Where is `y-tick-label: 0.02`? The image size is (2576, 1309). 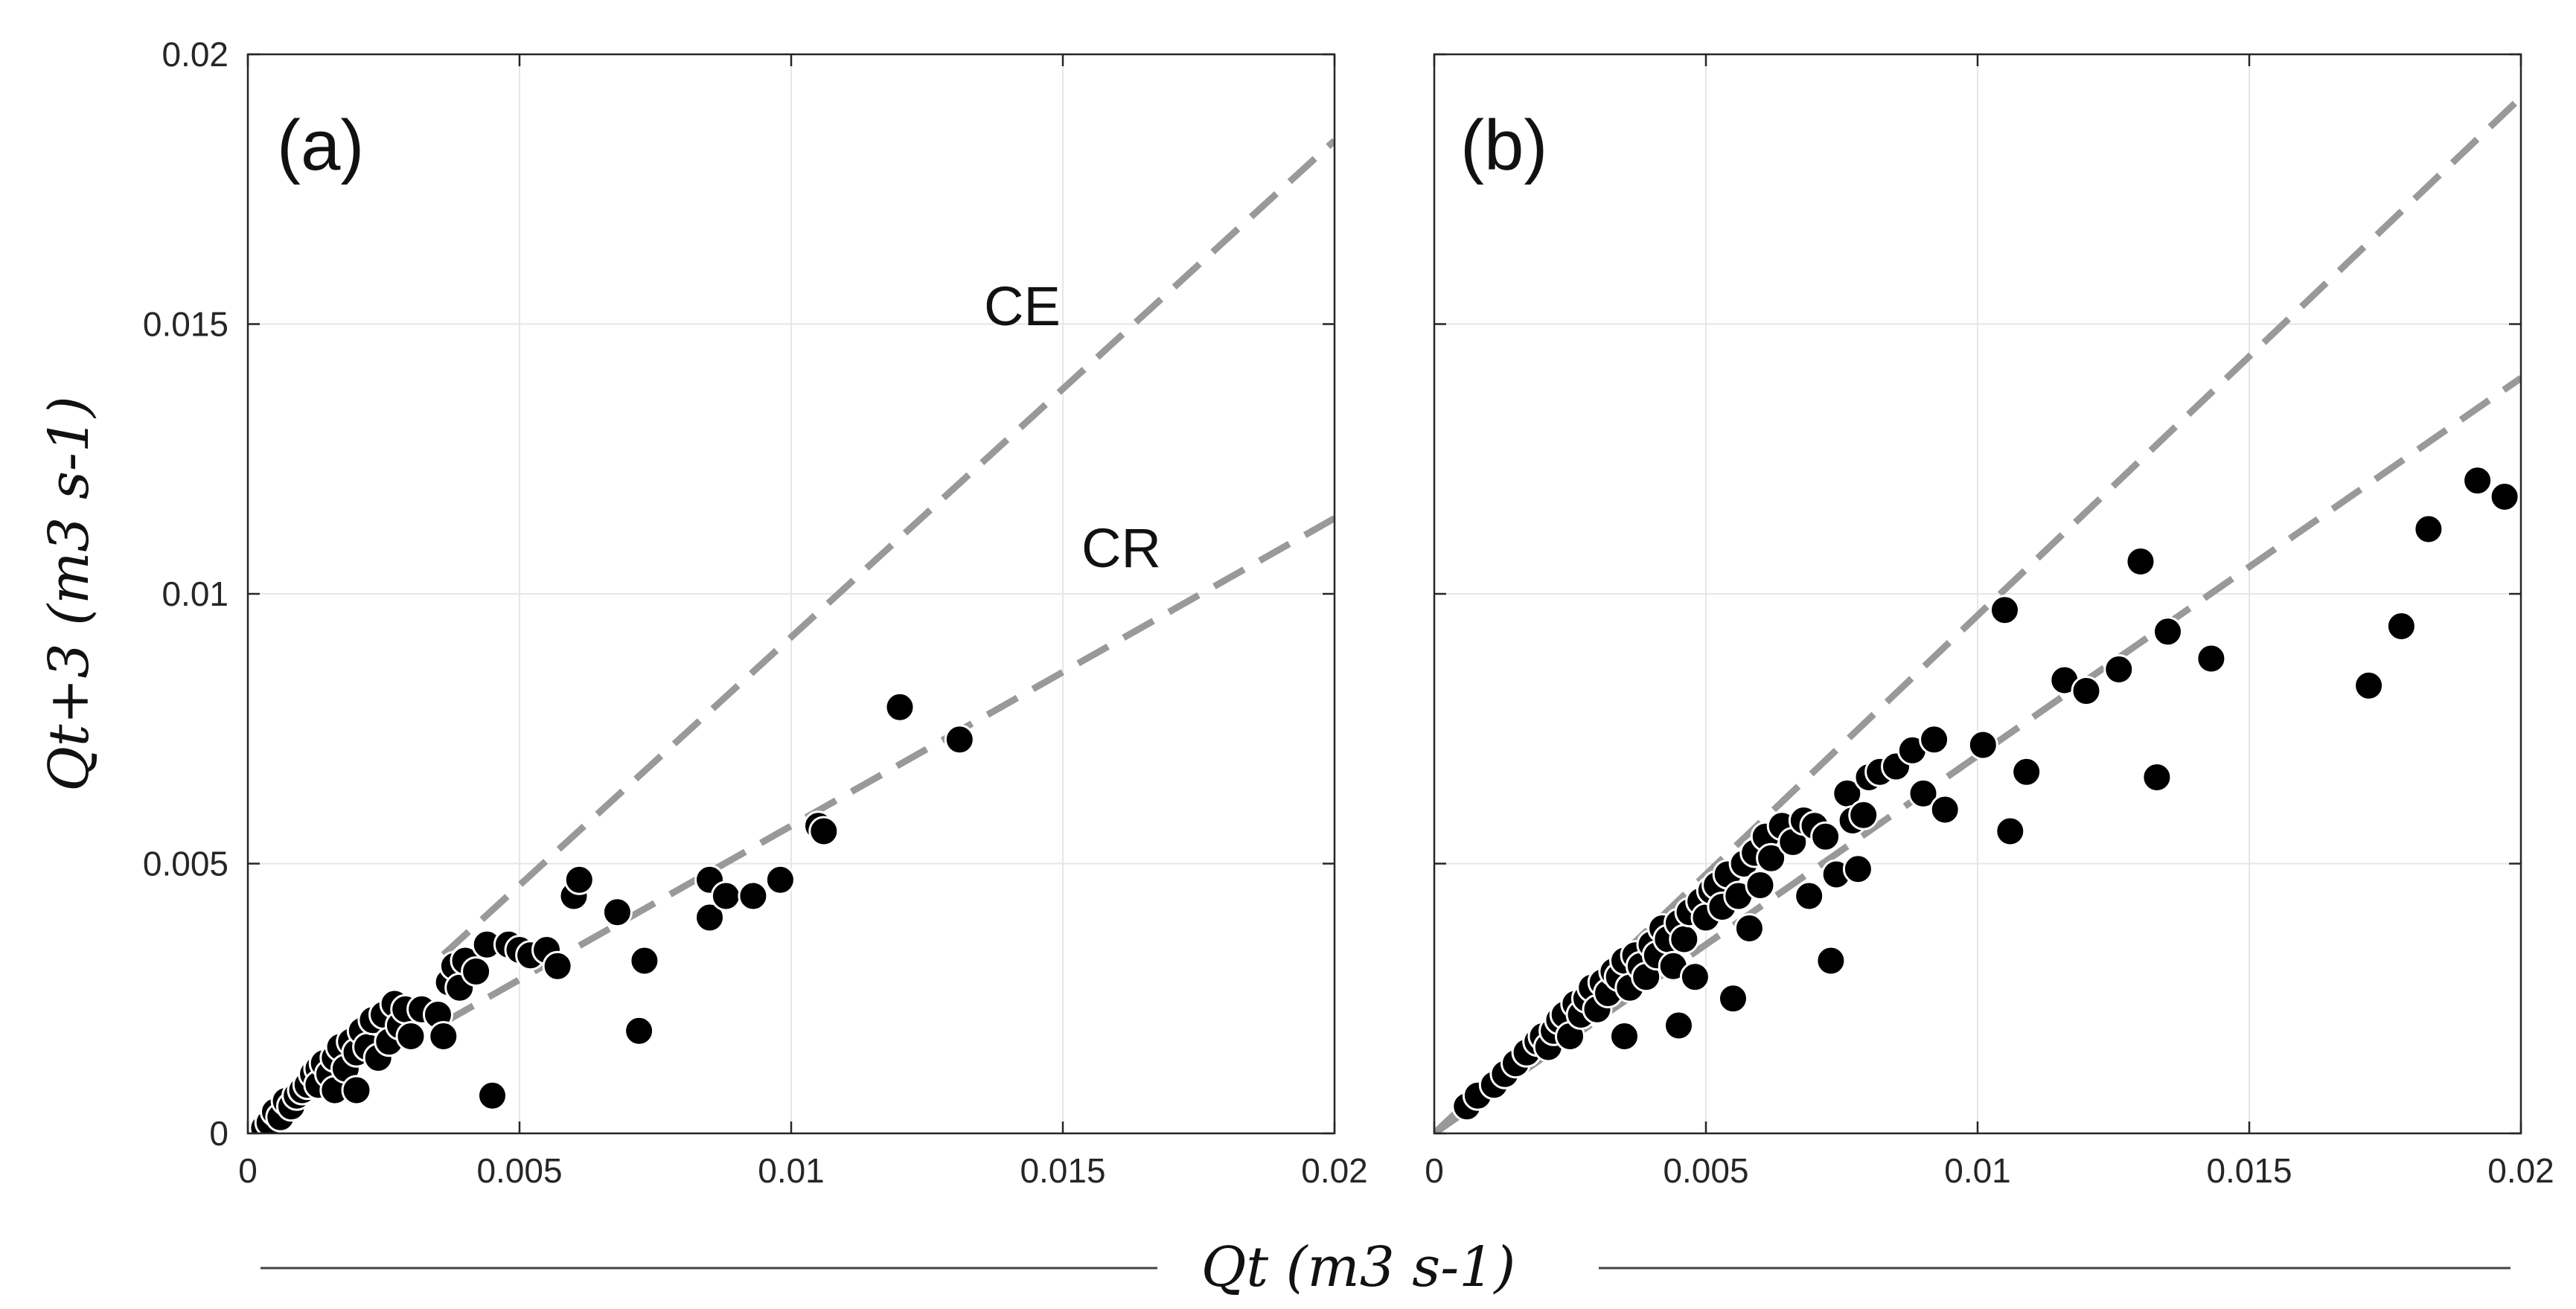 y-tick-label: 0.02 is located at coordinates (195, 55).